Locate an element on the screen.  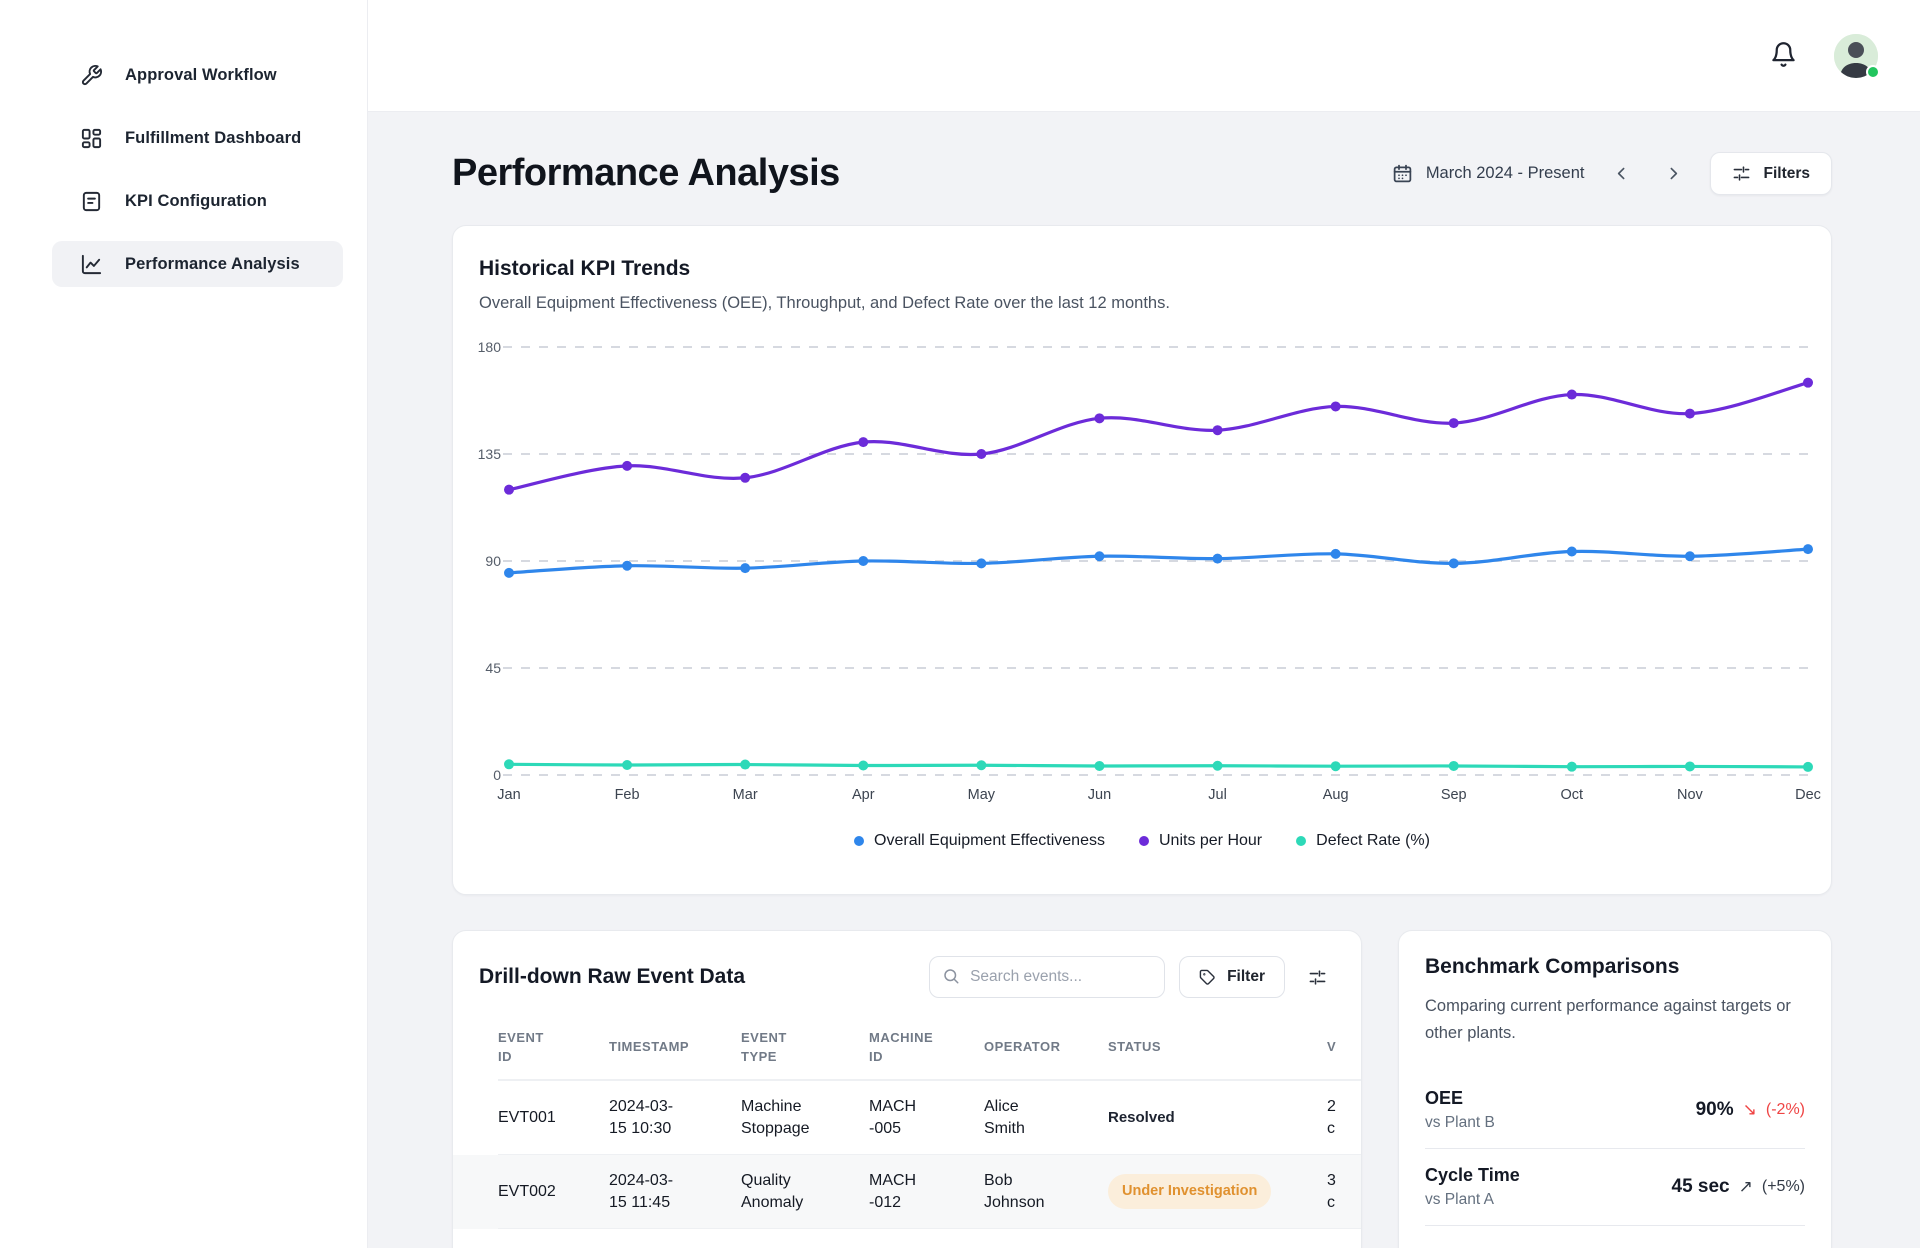
notification-bell-icon is located at coordinates (1785, 56).